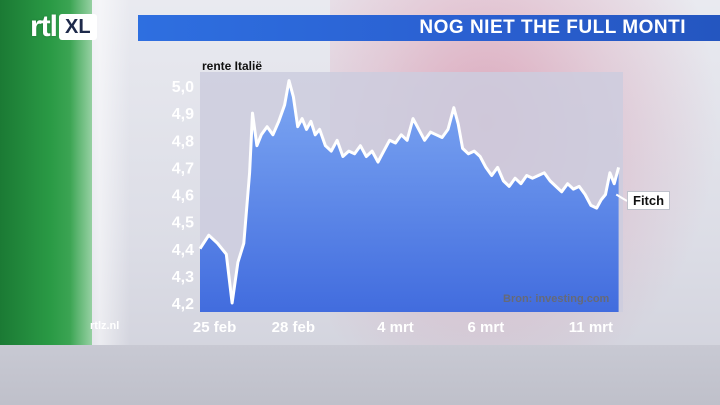  What do you see at coordinates (556, 299) in the screenshot?
I see `source-note: Bron: investing.com` at bounding box center [556, 299].